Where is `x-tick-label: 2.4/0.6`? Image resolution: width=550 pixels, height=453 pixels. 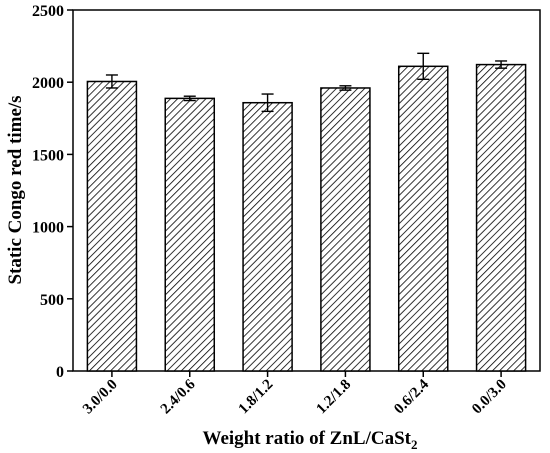 x-tick-label: 2.4/0.6 is located at coordinates (178, 396).